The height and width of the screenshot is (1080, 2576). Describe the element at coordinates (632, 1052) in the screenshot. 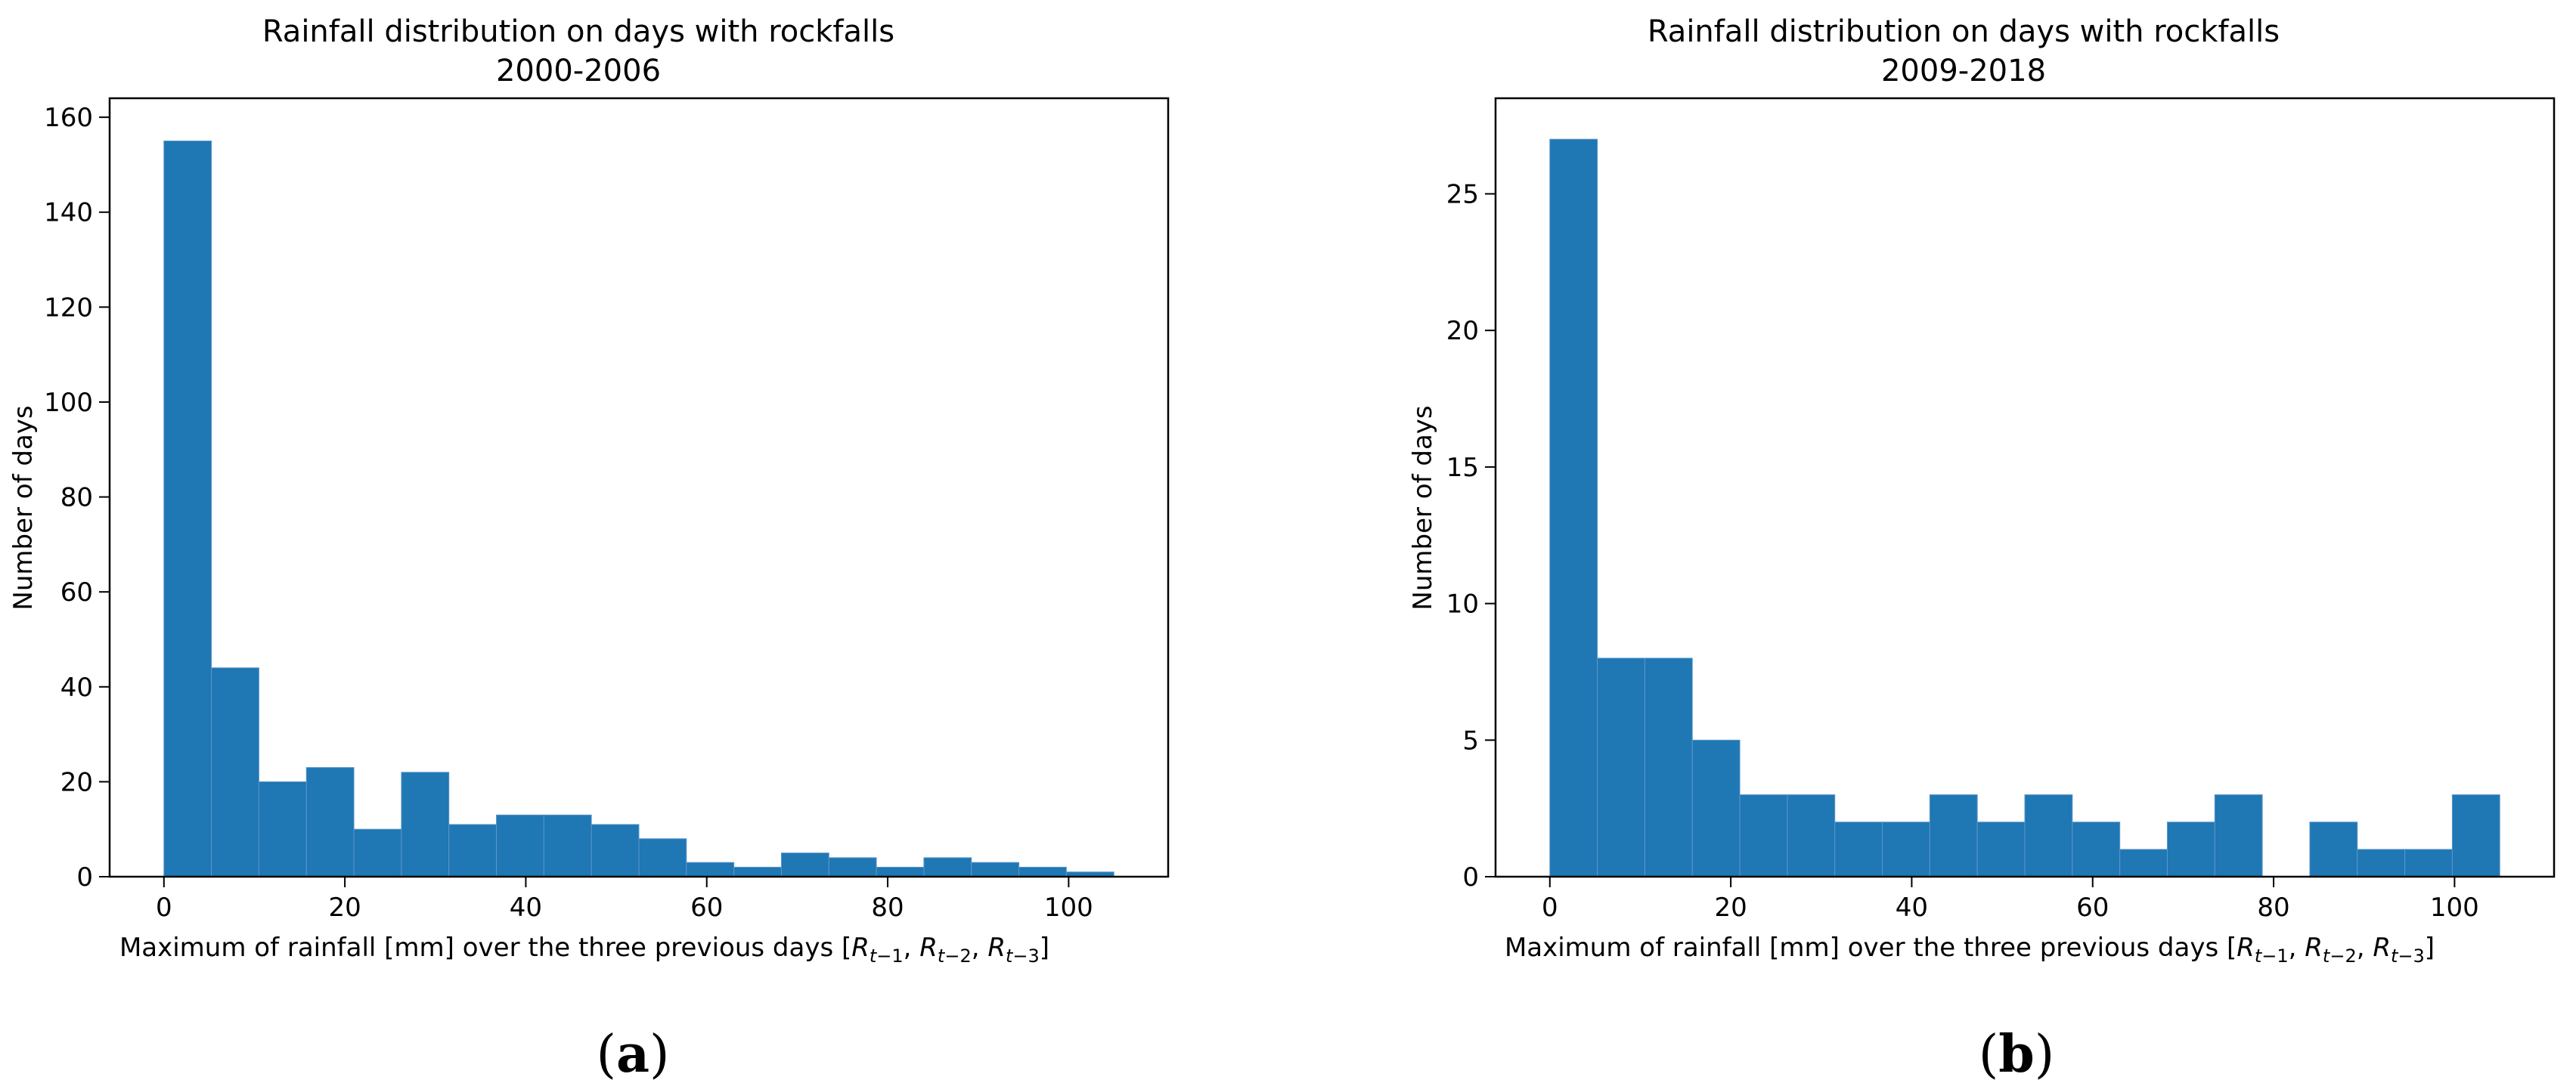

I see `panel-label-a: (a)` at that location.